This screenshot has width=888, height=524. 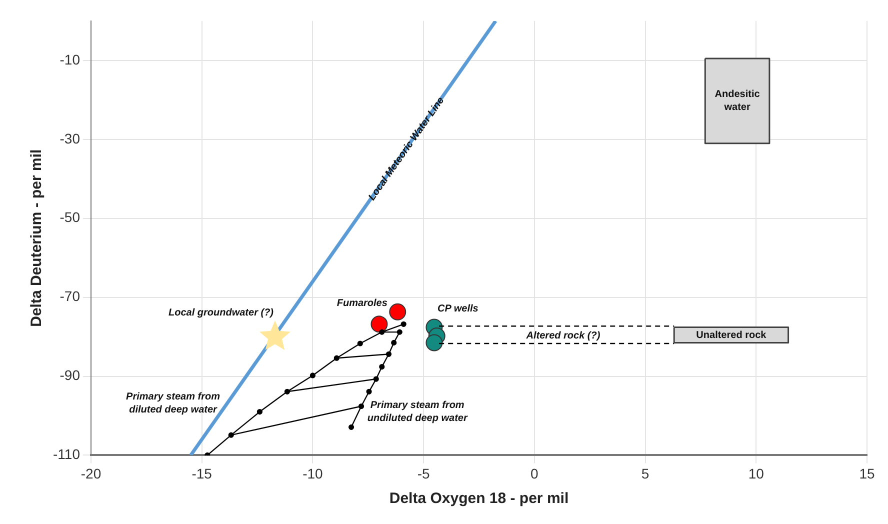 What do you see at coordinates (737, 101) in the screenshot?
I see `annotation: Andesitic water` at bounding box center [737, 101].